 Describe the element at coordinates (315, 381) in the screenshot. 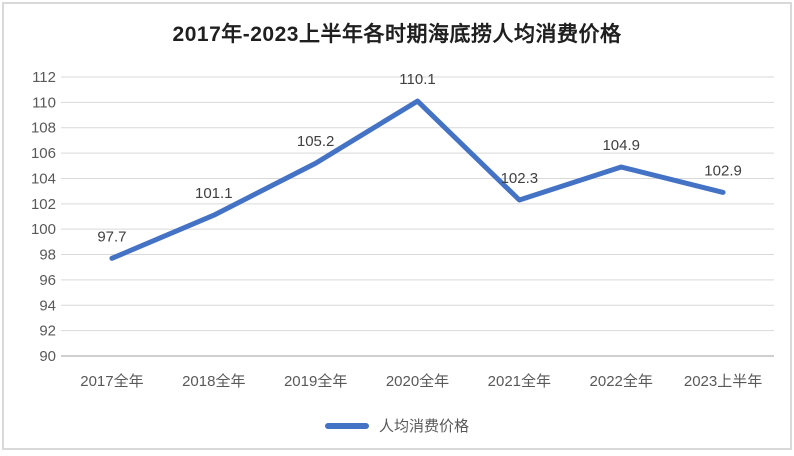

I see `x-tick-label: 2019全年` at that location.